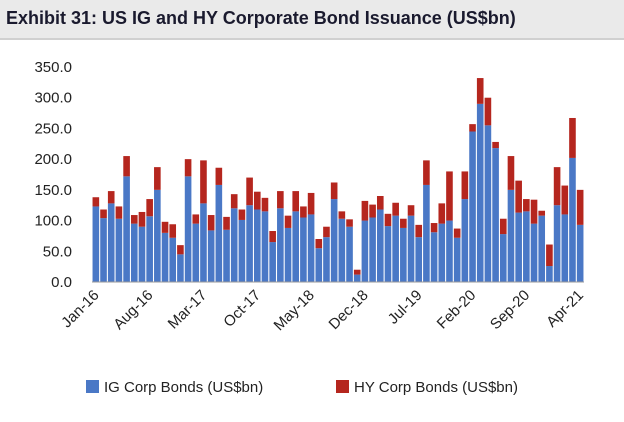 This screenshot has height=422, width=624. I want to click on x-tick-label: Oct-17, so click(242, 309).